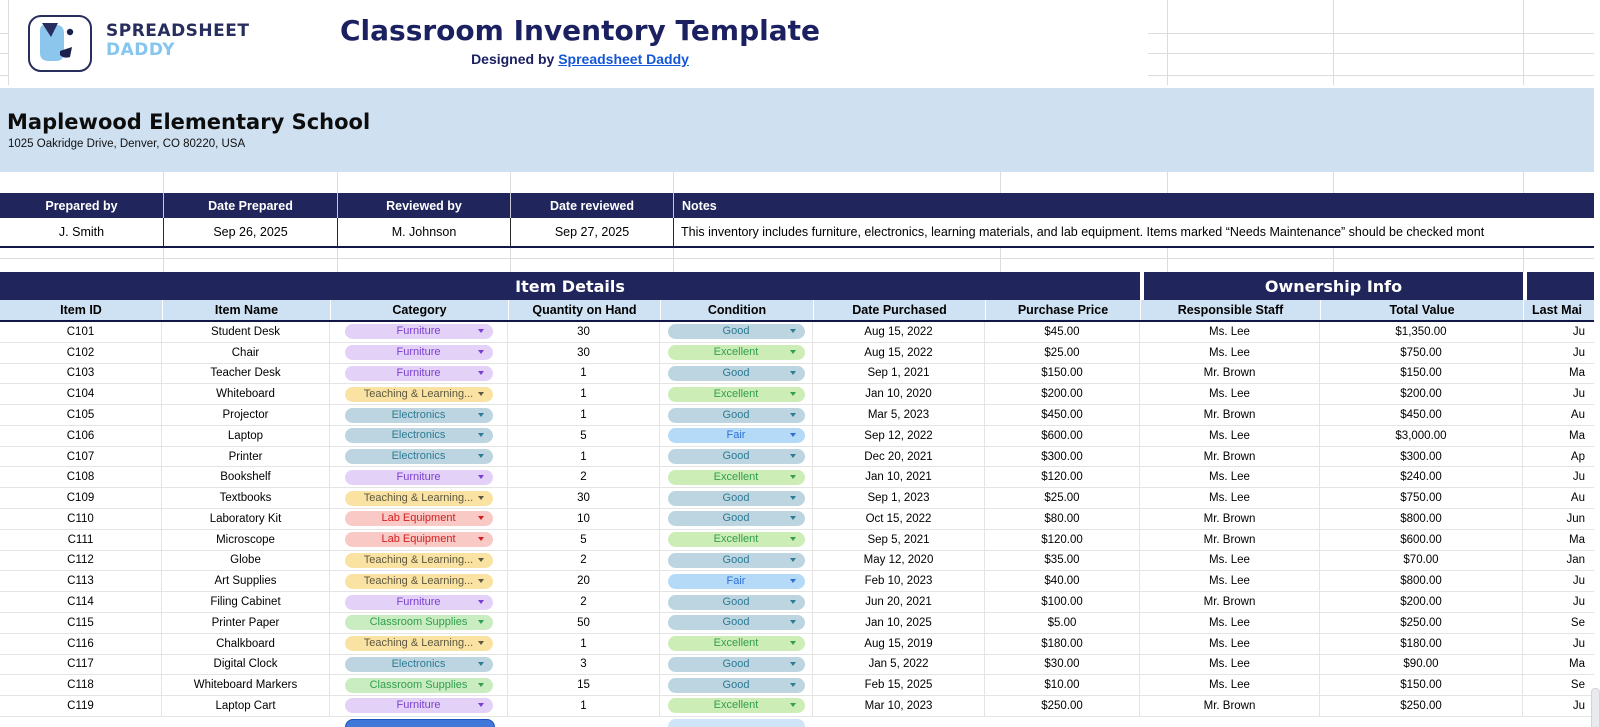 The image size is (1600, 727). Describe the element at coordinates (81, 395) in the screenshot. I see `cell-item-id: C104` at that location.